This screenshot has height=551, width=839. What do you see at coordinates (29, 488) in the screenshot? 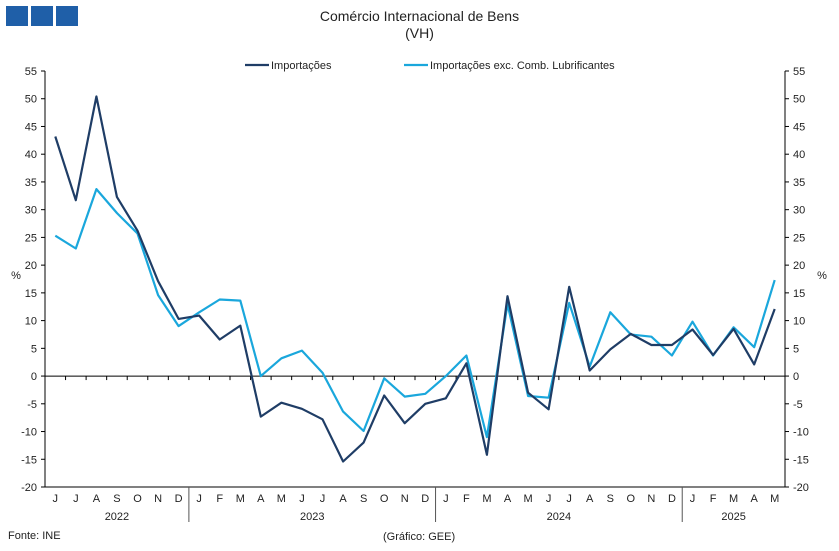
I see `y-tick-label-left: -20` at bounding box center [29, 488].